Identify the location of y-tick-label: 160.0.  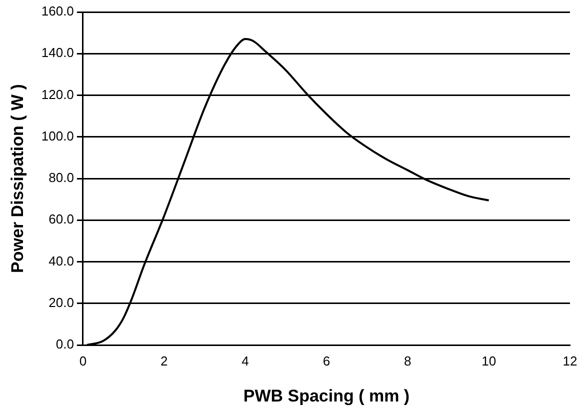
(57, 11).